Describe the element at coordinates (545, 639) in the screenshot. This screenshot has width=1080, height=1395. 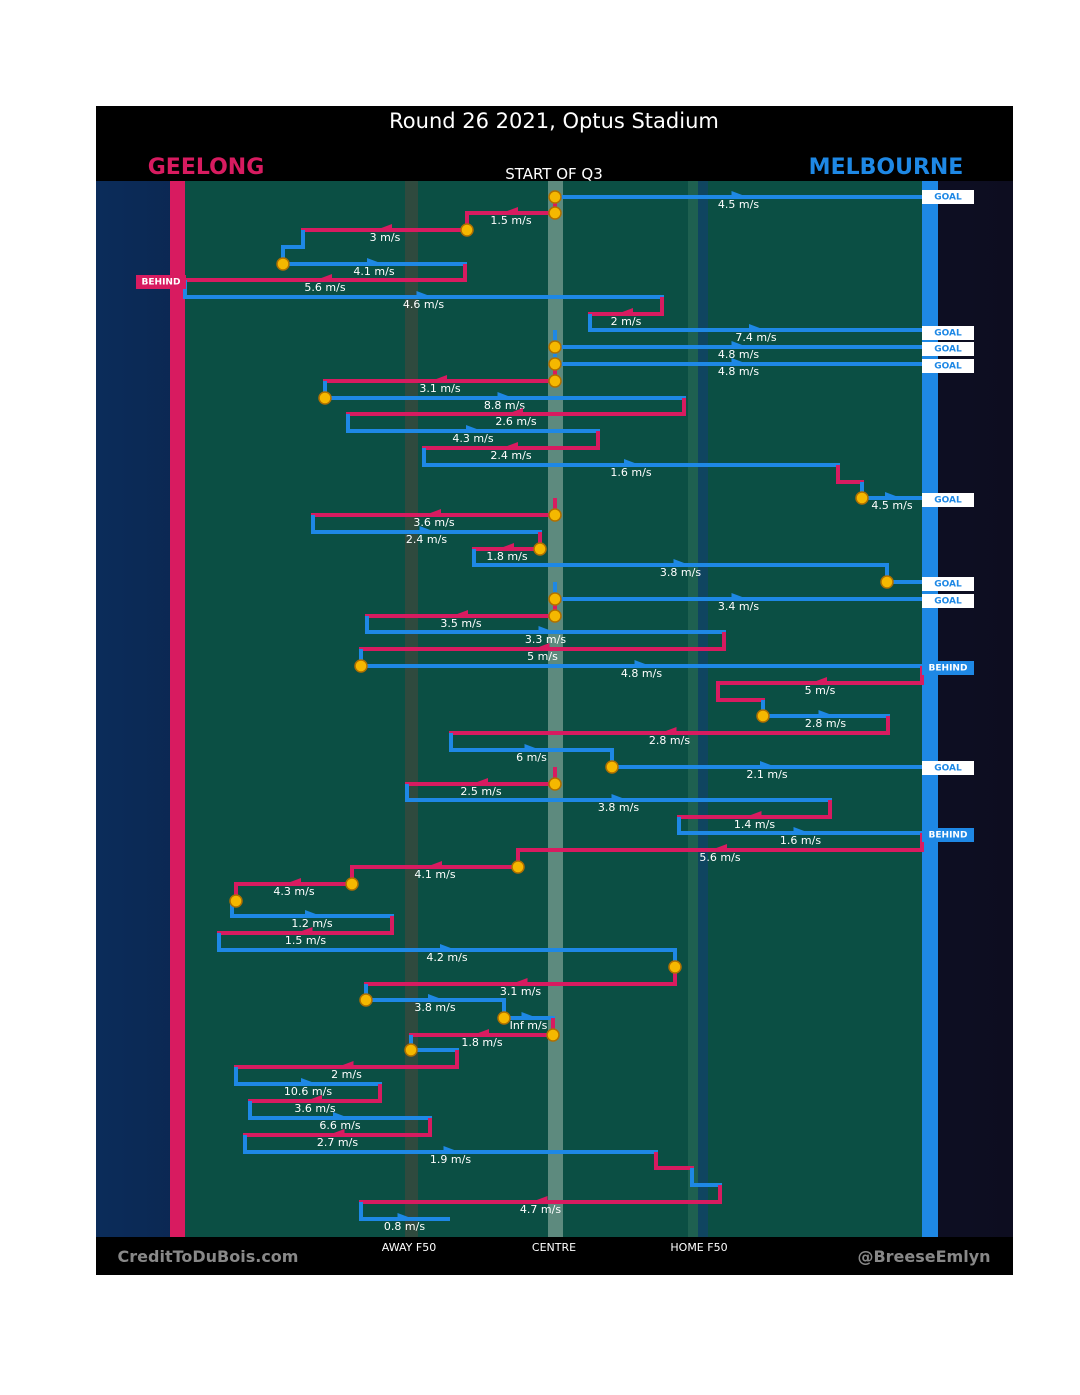
I see `speed-label: 3.3 m/s` at that location.